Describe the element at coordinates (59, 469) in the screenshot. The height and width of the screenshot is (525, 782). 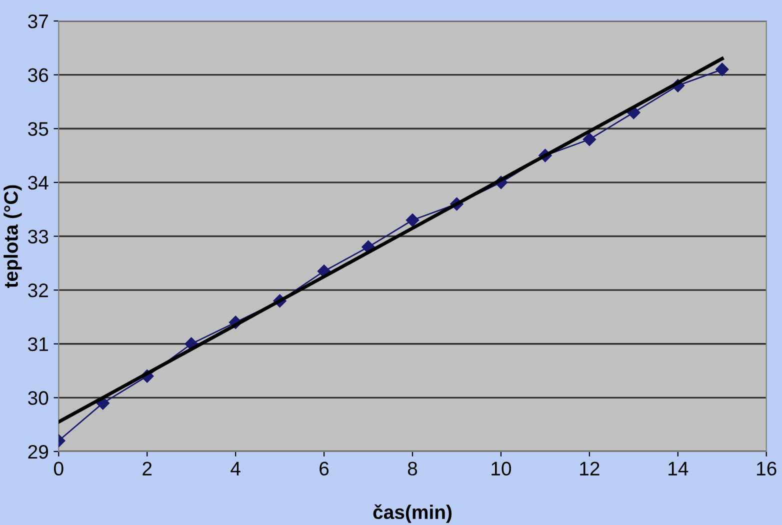
I see `x-tick-label: 0` at that location.